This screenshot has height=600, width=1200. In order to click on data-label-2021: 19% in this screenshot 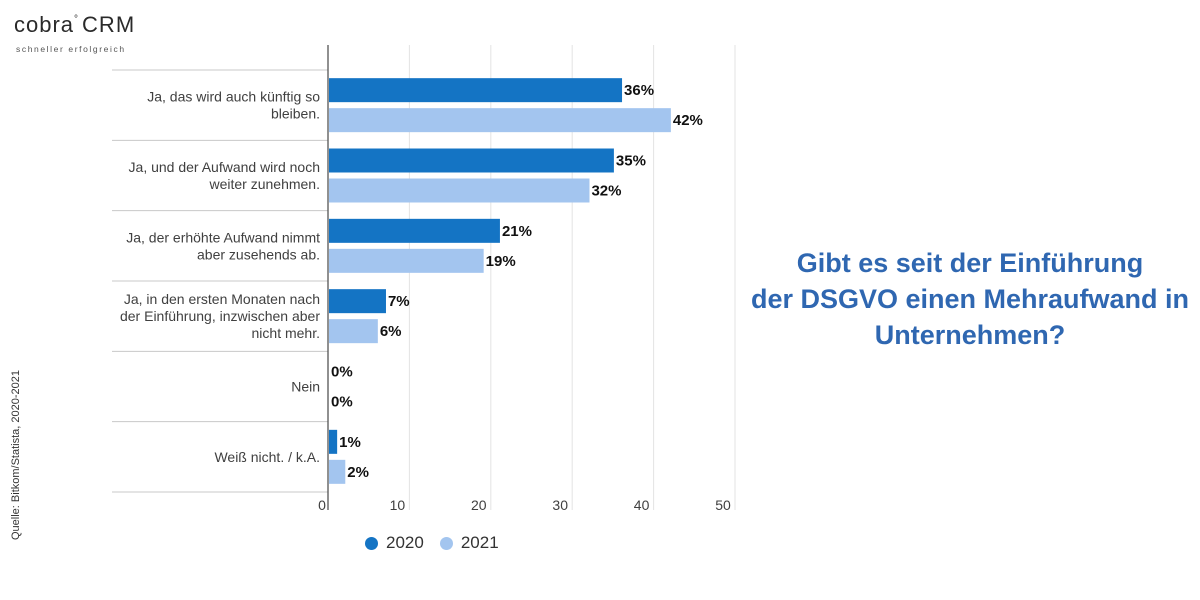, I will do `click(501, 261)`.